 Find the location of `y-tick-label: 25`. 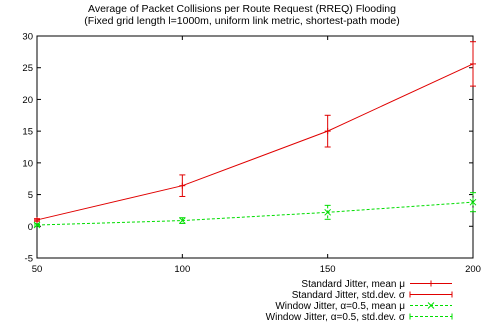

y-tick-label: 25 is located at coordinates (27, 68).